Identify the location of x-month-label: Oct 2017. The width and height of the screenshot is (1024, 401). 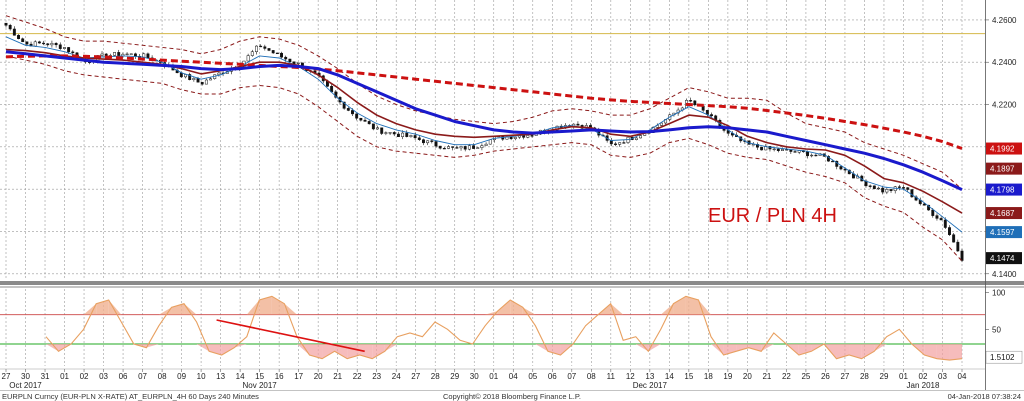
(25, 385).